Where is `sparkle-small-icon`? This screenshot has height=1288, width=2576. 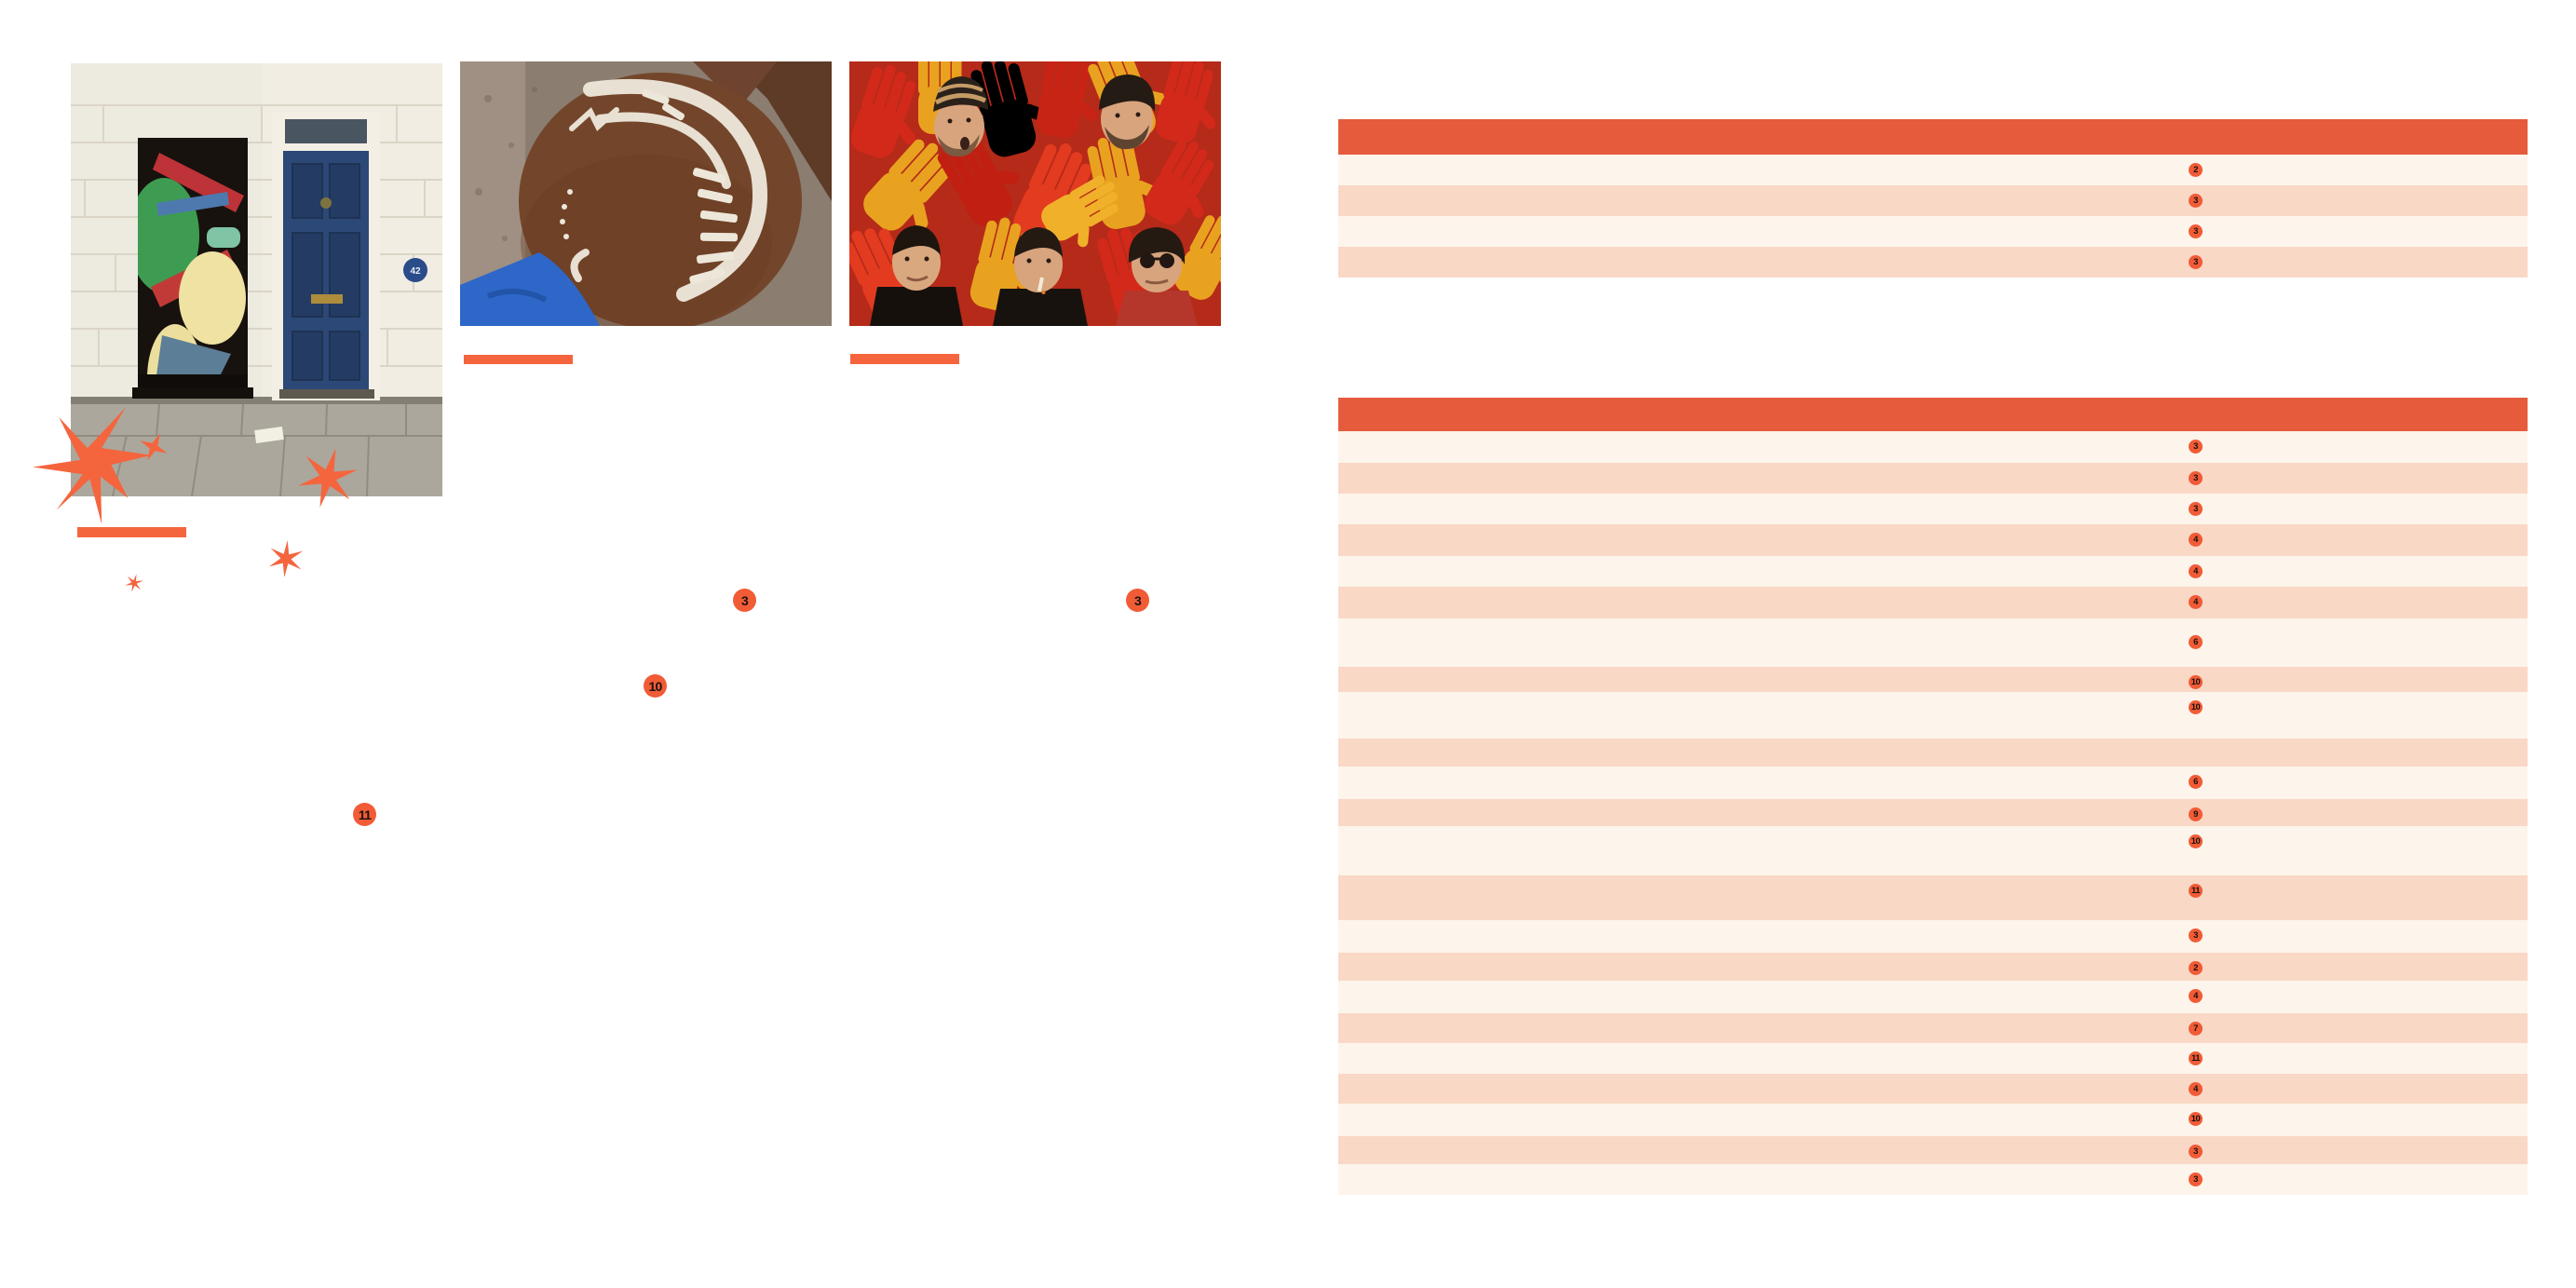 sparkle-small-icon is located at coordinates (154, 447).